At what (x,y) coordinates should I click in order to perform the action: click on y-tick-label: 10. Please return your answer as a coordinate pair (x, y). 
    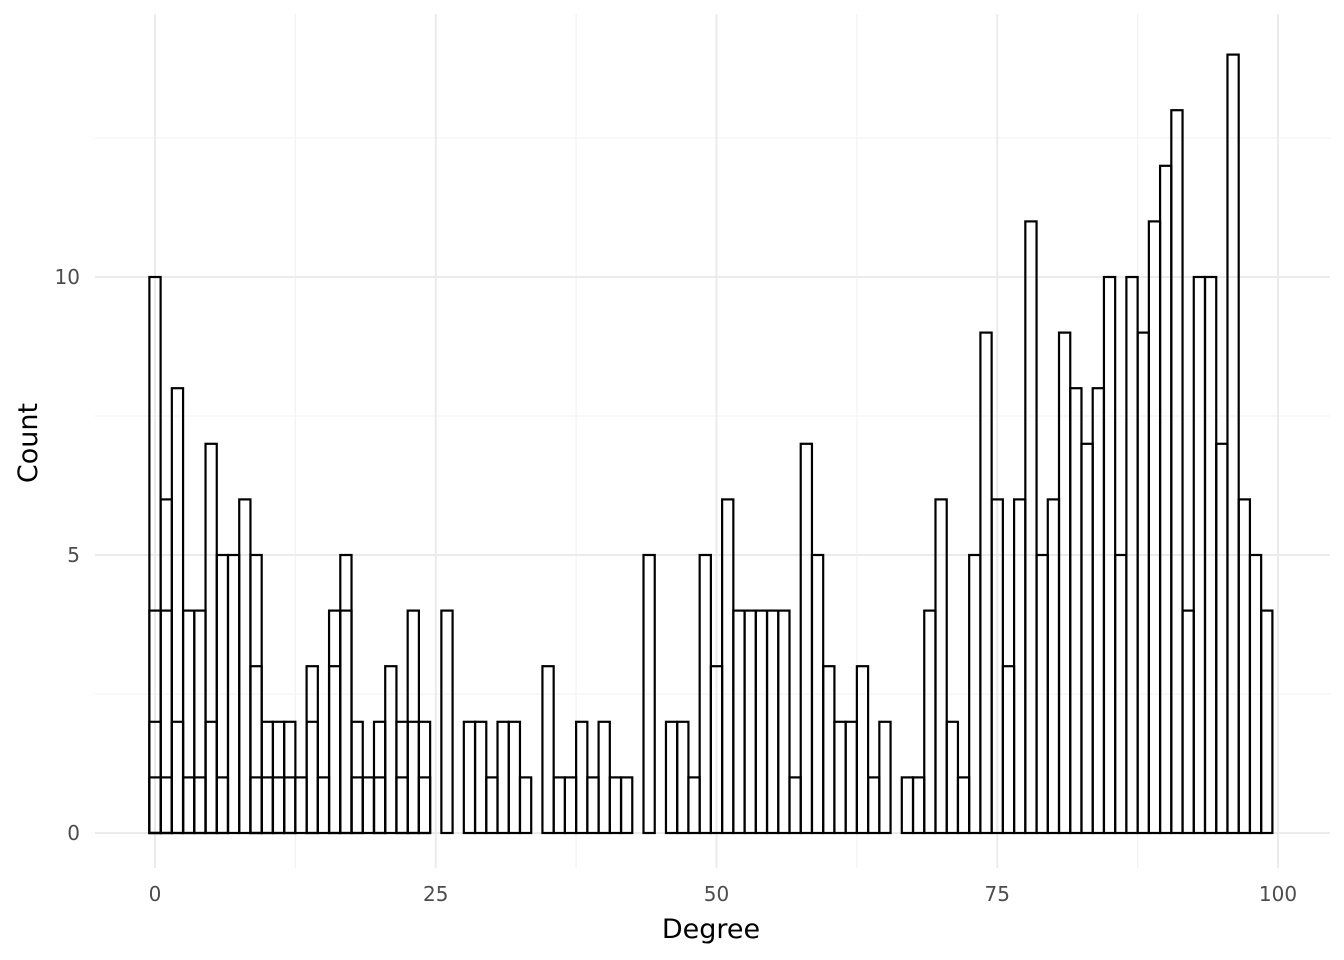
    Looking at the image, I should click on (67, 277).